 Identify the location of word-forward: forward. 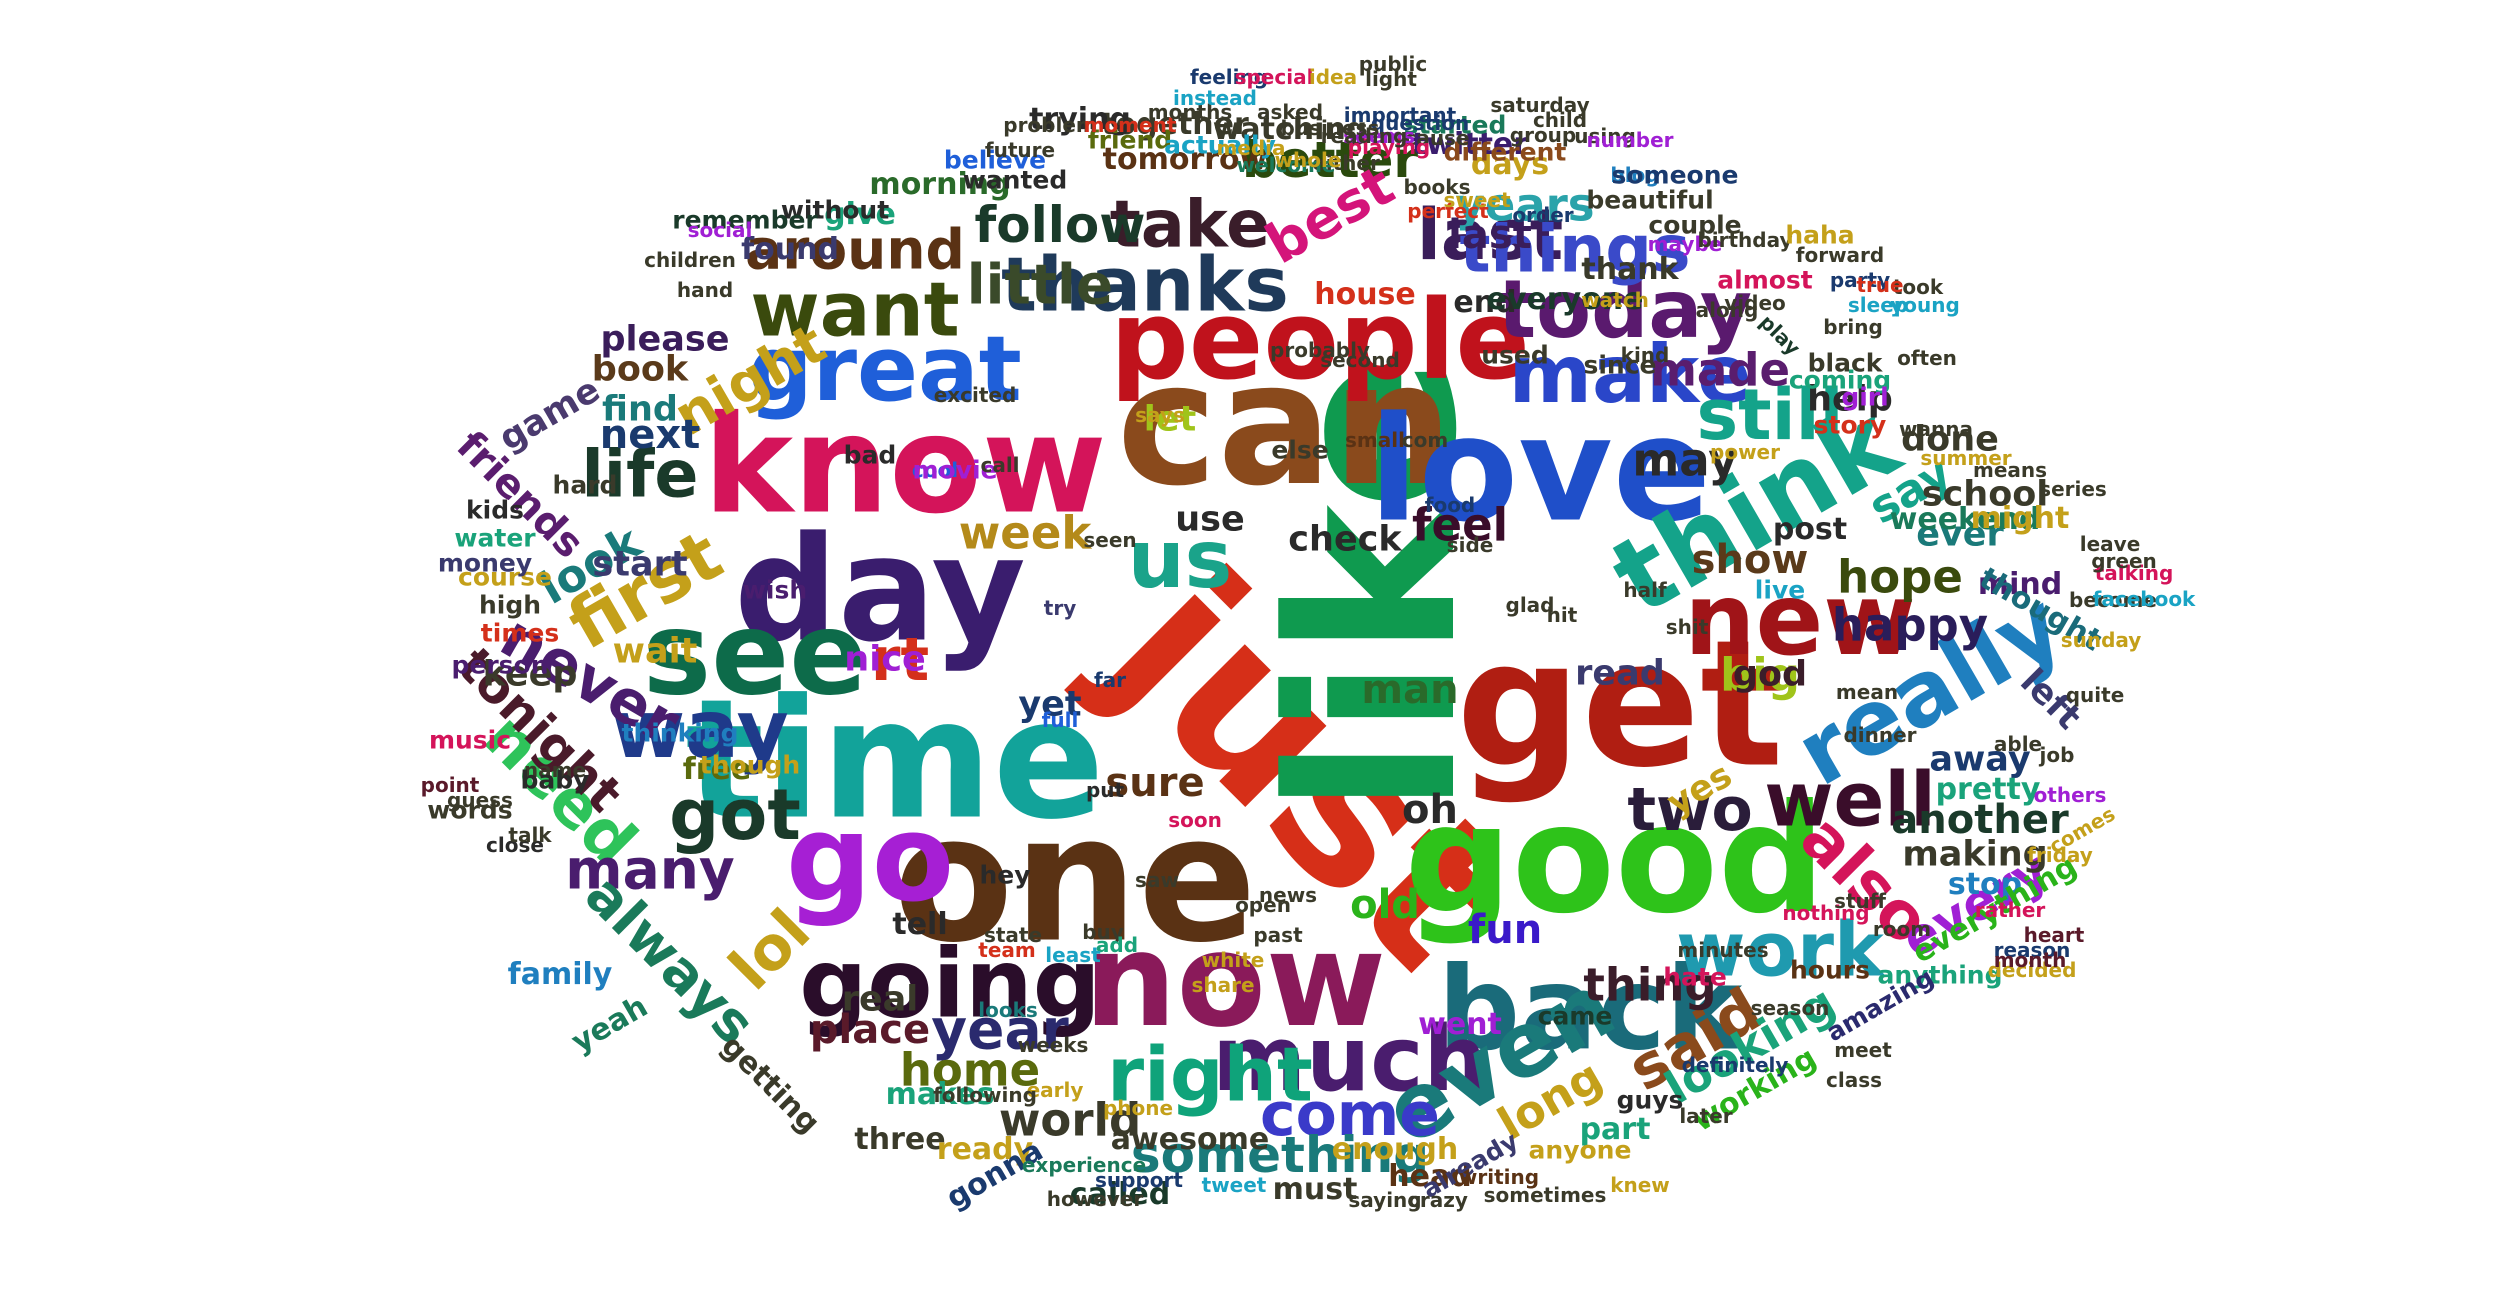
(1840, 255).